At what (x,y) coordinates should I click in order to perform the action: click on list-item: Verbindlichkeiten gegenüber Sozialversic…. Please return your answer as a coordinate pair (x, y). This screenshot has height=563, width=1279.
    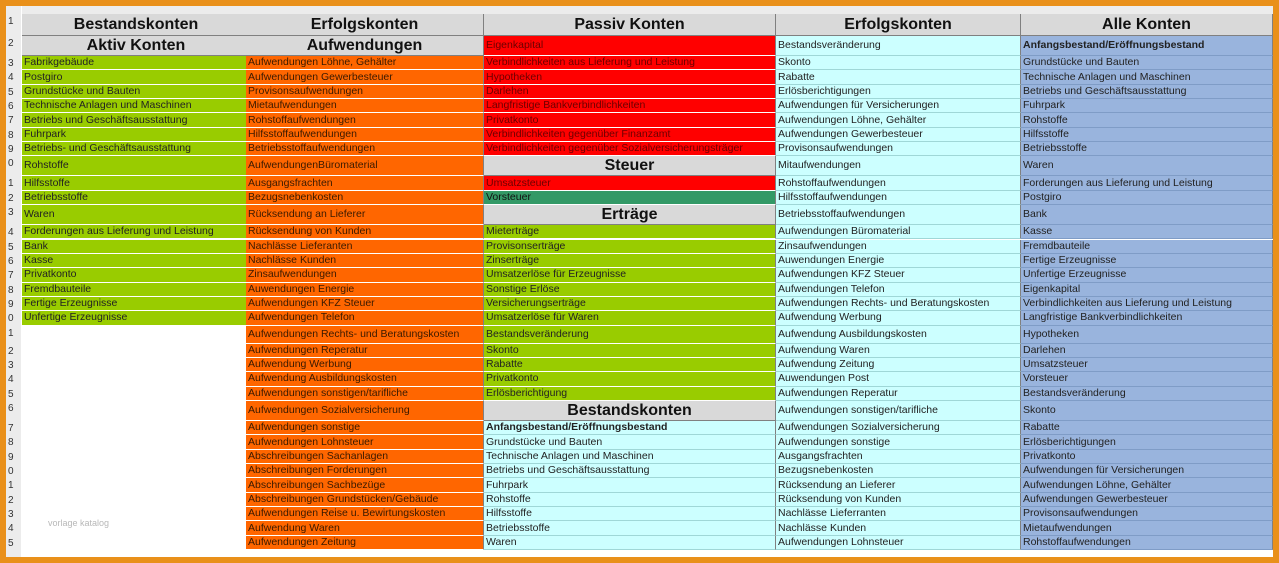
    Looking at the image, I should click on (630, 149).